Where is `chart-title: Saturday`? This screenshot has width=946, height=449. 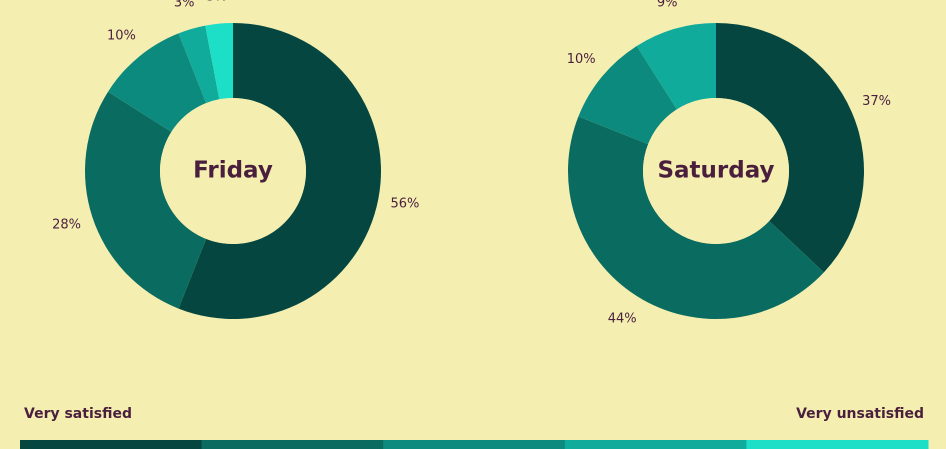 chart-title: Saturday is located at coordinates (715, 171).